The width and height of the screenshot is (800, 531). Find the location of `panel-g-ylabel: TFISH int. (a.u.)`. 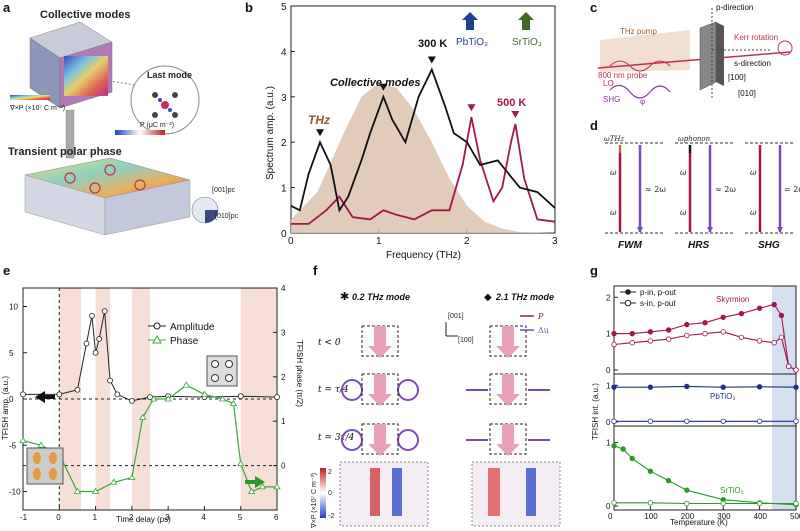

panel-g-ylabel: TFISH int. (a.u.) is located at coordinates (595, 411).